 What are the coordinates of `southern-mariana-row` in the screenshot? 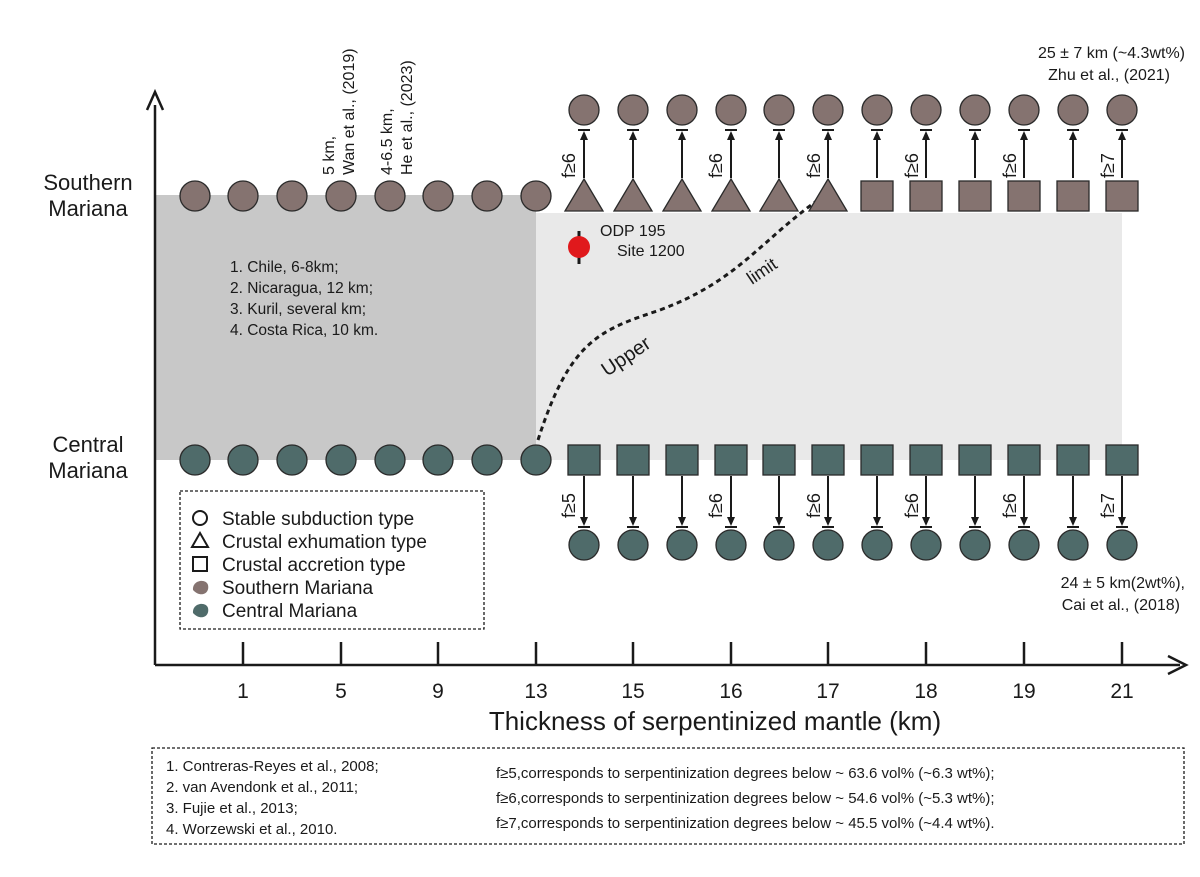 It's located at (659, 153).